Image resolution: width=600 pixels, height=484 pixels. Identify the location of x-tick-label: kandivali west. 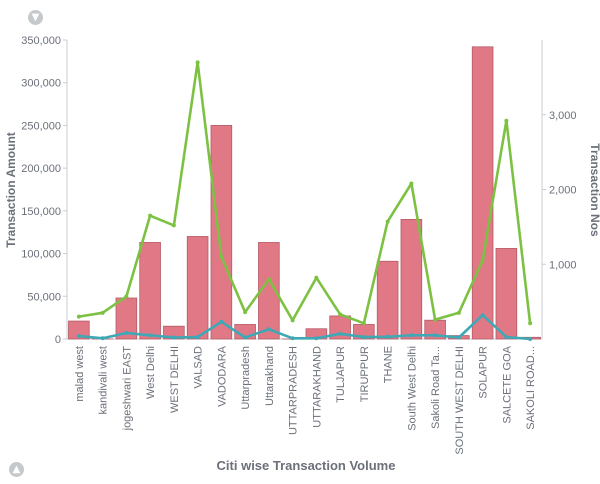
(104, 380).